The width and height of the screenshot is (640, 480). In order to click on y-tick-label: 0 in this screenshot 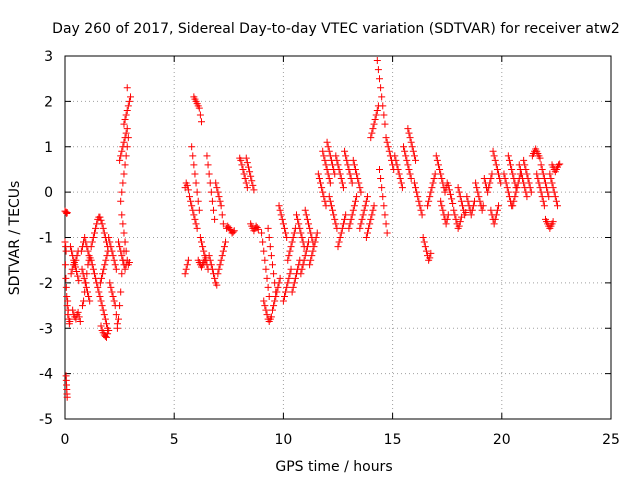, I will do `click(48, 193)`.